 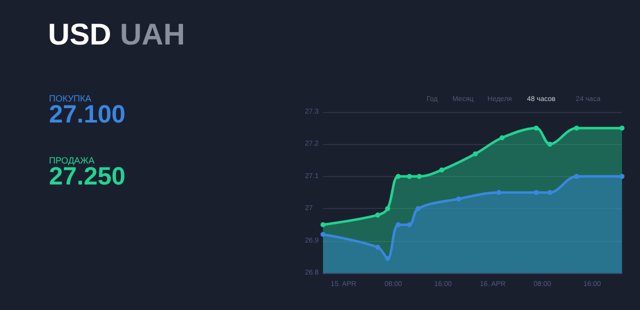 I want to click on text: 27.100, so click(x=87, y=114).